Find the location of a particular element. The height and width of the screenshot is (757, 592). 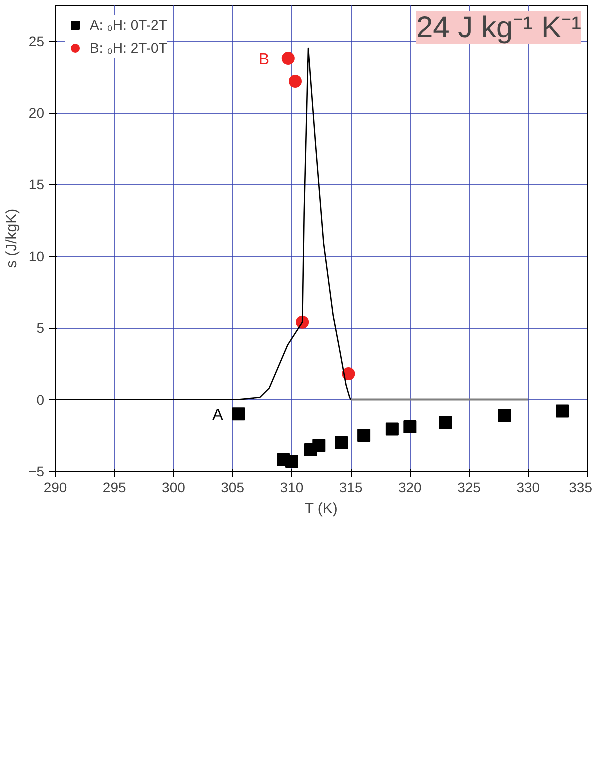

x-axis-title: T (K) is located at coordinates (321, 509).